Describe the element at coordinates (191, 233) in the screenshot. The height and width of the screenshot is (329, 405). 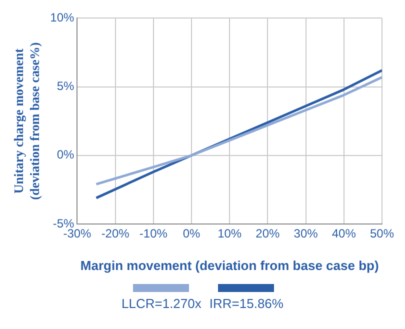
I see `x-tick-label: 0%` at that location.